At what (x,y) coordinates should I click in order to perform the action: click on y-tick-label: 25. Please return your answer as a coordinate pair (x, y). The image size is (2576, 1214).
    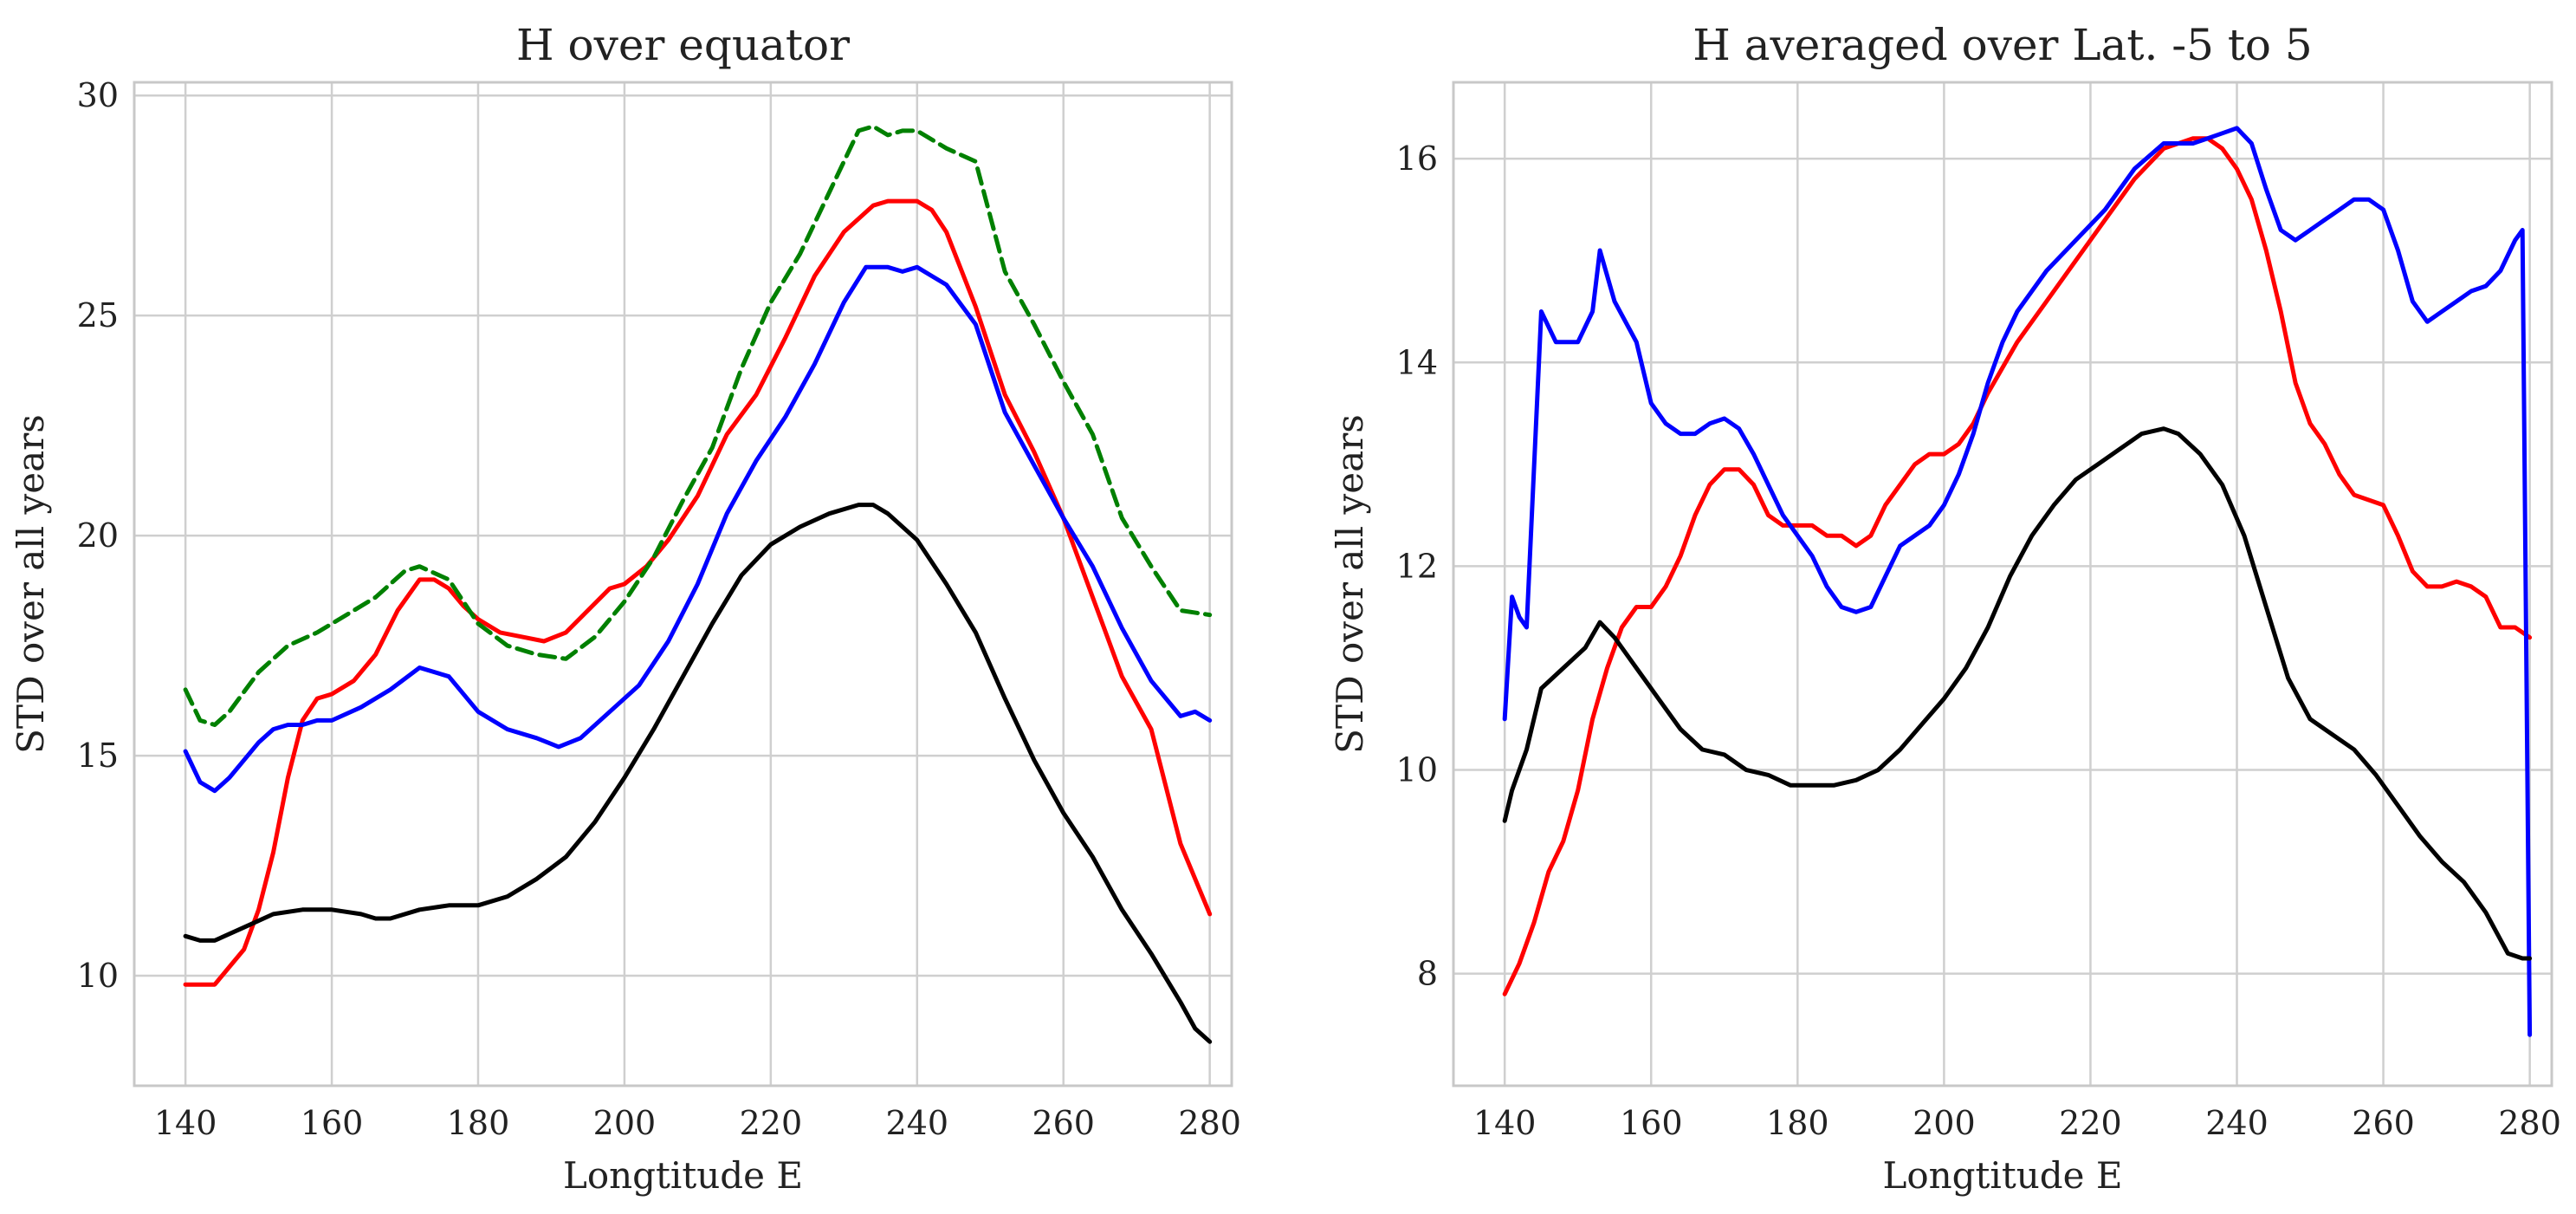
    Looking at the image, I should click on (98, 315).